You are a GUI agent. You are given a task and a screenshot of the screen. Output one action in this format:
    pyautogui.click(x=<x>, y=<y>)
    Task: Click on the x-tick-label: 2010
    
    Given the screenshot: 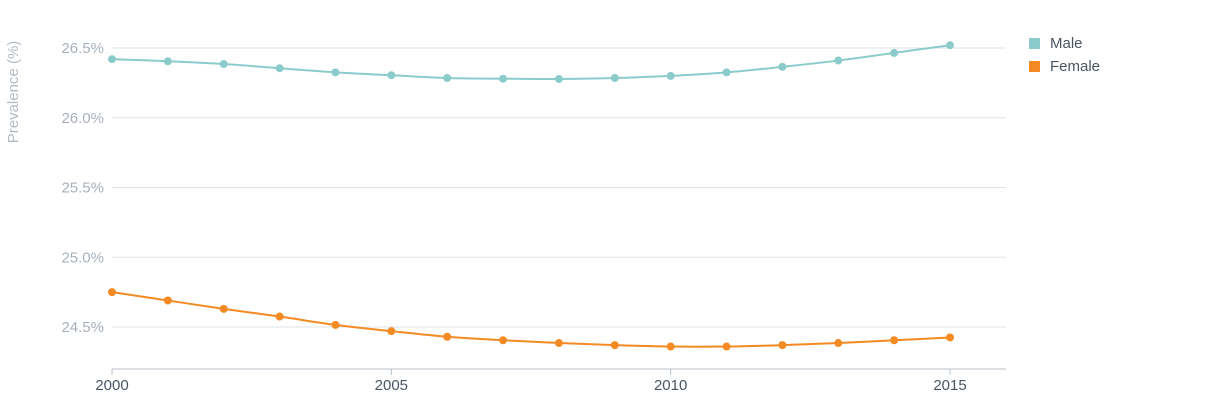 What is the action you would take?
    pyautogui.click(x=670, y=385)
    